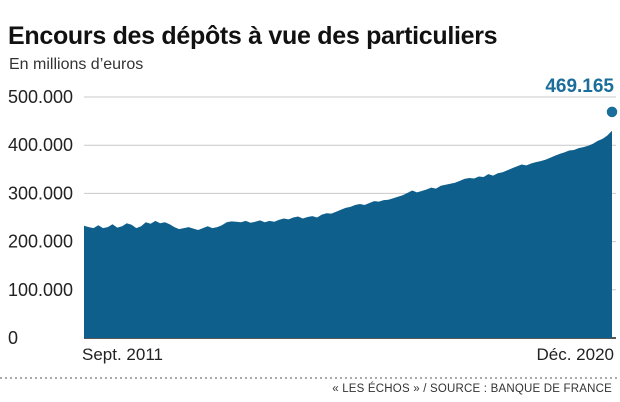 This screenshot has width=620, height=402. What do you see at coordinates (40, 290) in the screenshot?
I see `y-tick-label: 100.000` at bounding box center [40, 290].